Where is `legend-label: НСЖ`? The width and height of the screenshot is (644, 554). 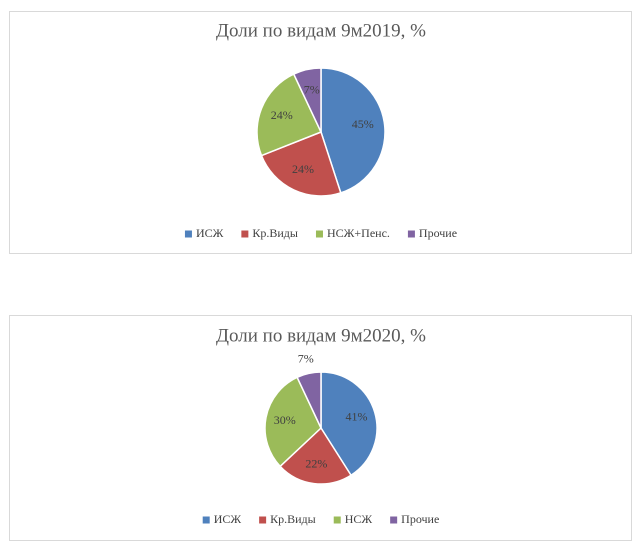
legend-label: НСЖ is located at coordinates (359, 519).